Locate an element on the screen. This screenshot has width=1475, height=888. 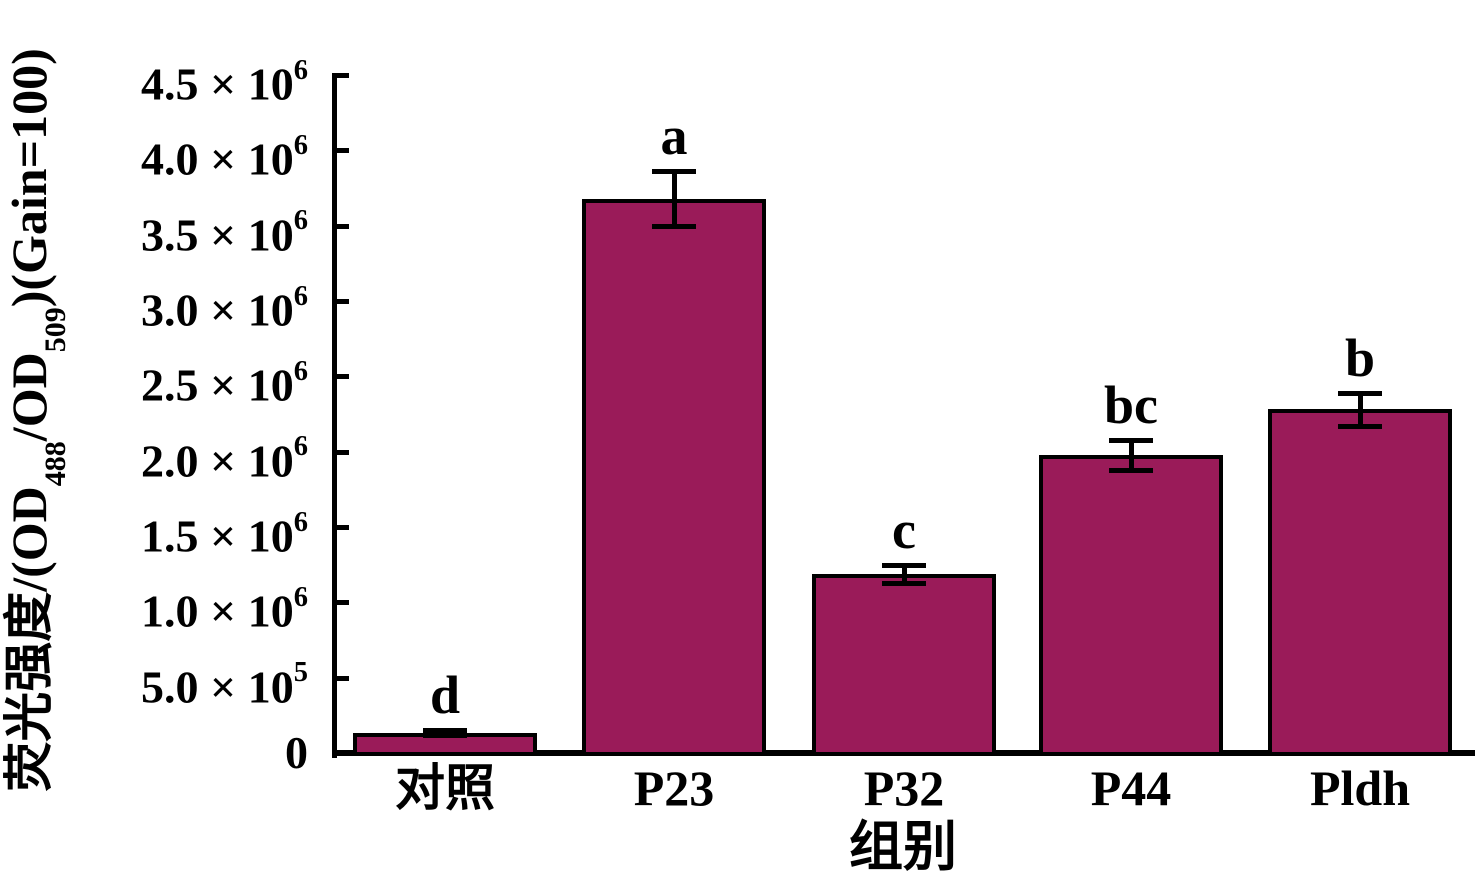
x-category-label: P23 is located at coordinates (674, 788).